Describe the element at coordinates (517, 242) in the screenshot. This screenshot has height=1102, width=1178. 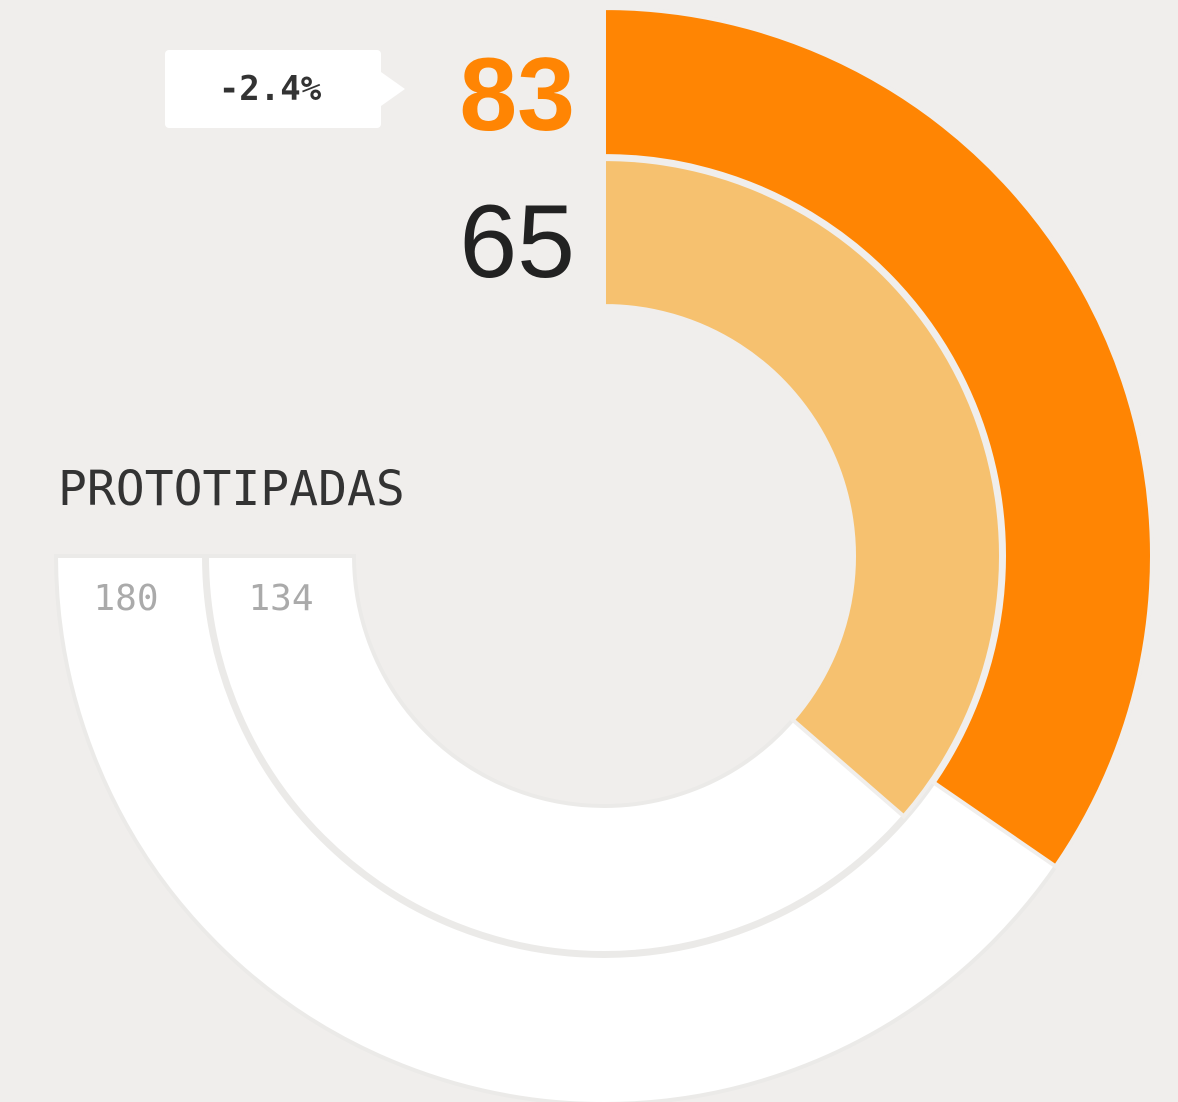
I see `inner-value: 65` at that location.